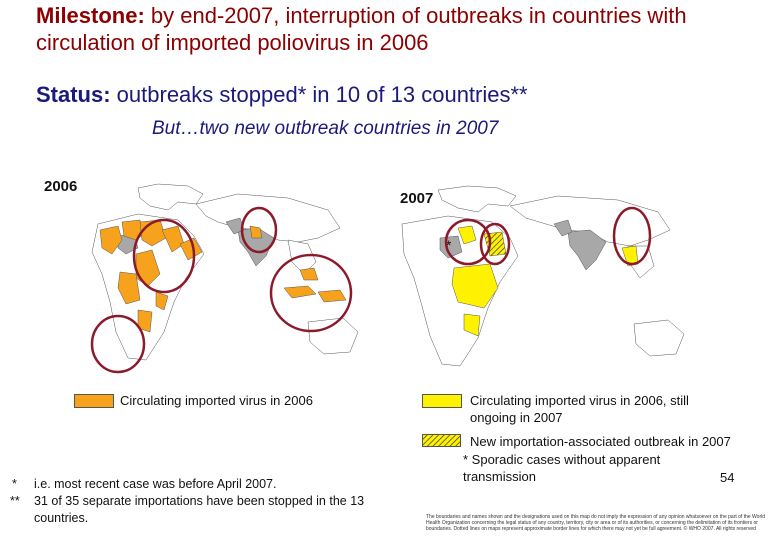  Describe the element at coordinates (224, 278) in the screenshot. I see `map-2006` at that location.